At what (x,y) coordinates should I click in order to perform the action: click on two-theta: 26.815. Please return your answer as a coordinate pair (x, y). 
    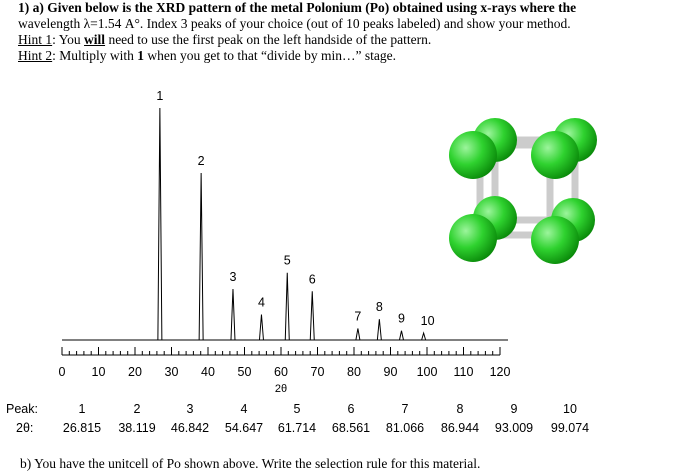
    Looking at the image, I should click on (82, 428).